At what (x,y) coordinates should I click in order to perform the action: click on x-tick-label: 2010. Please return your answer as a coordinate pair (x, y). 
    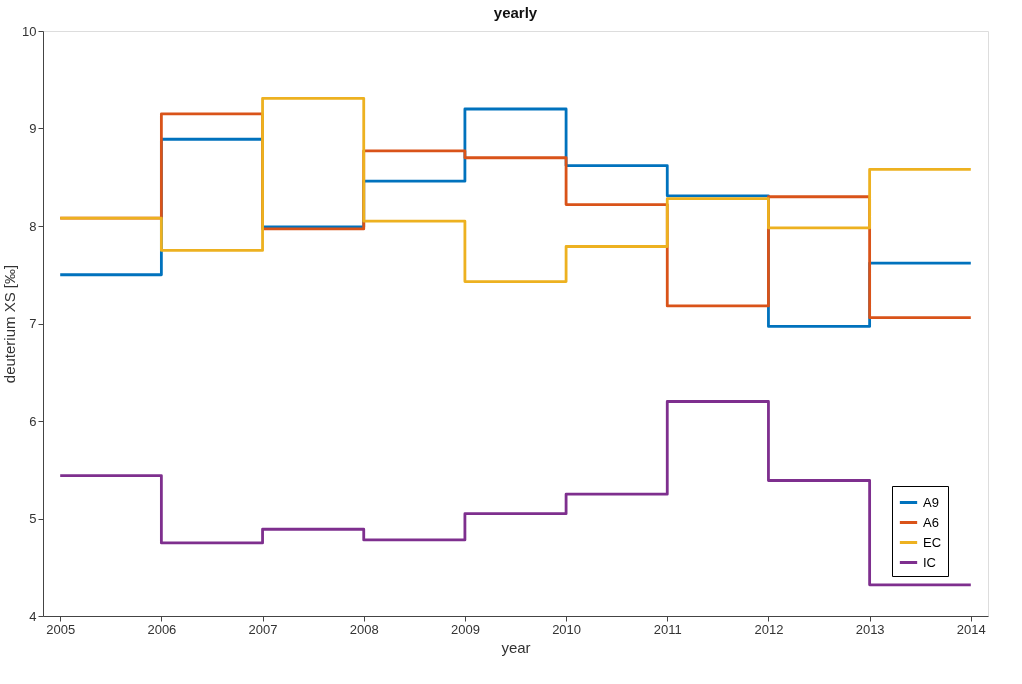
    Looking at the image, I should click on (567, 629).